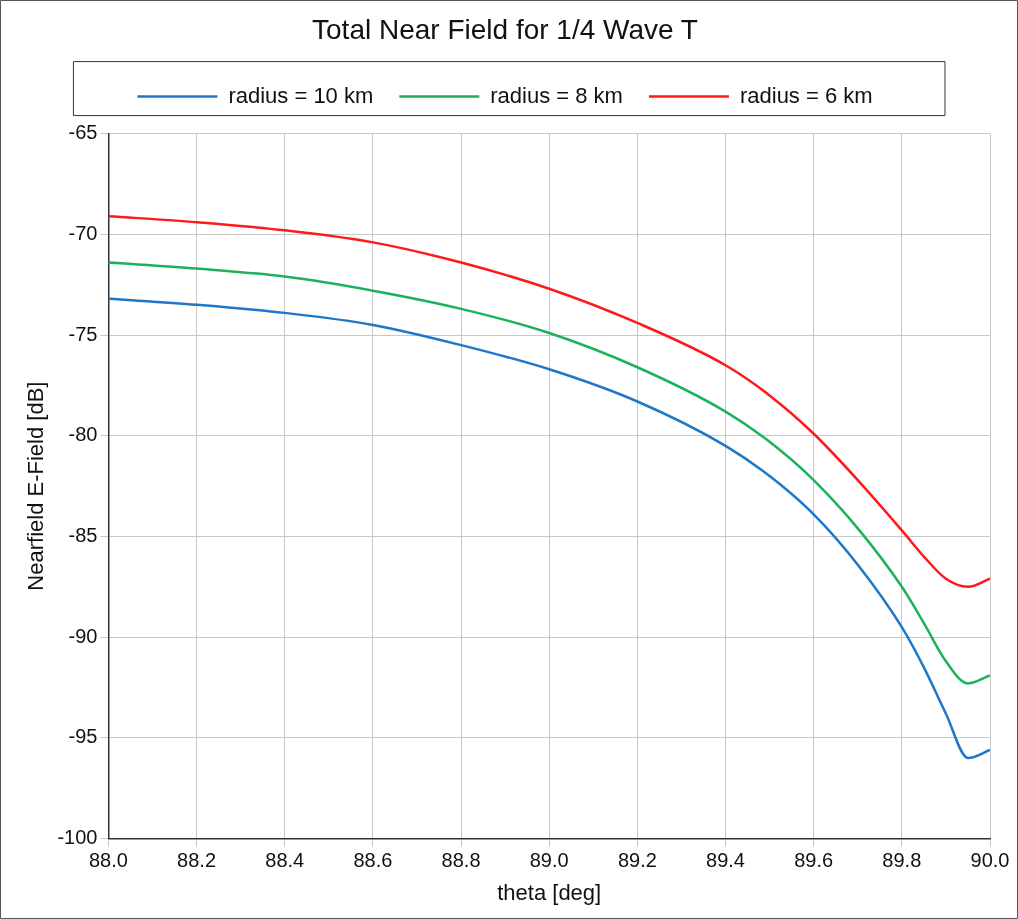 The image size is (1018, 919). I want to click on x-tick-label: 89.4, so click(725, 860).